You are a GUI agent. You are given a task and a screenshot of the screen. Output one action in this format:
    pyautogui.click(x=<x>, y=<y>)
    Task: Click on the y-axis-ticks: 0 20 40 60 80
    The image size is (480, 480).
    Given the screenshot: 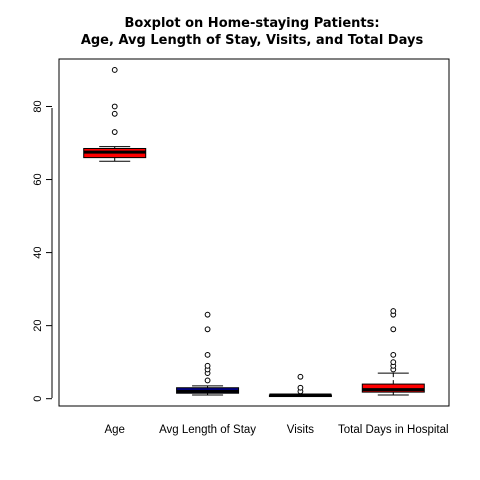 What is the action you would take?
    pyautogui.click(x=42, y=251)
    